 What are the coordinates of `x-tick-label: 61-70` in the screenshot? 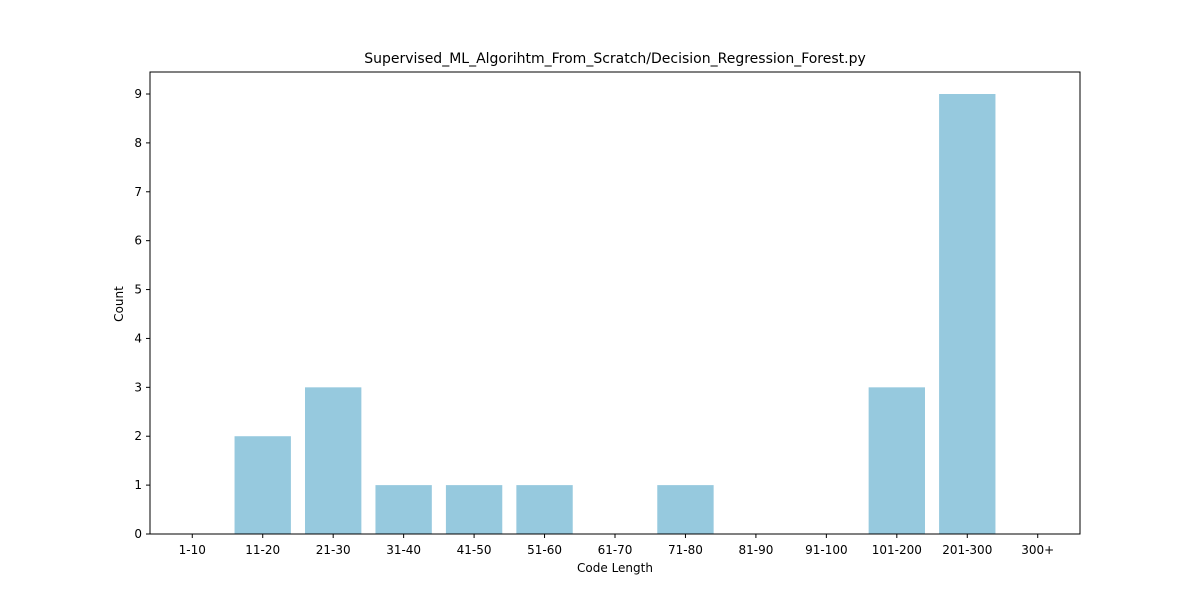 It's located at (615, 550).